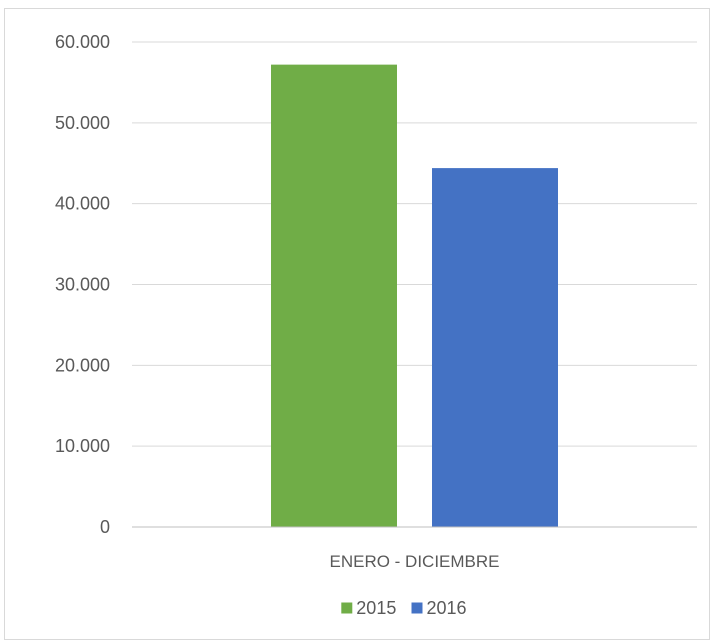  I want to click on bar-2016, so click(495, 347).